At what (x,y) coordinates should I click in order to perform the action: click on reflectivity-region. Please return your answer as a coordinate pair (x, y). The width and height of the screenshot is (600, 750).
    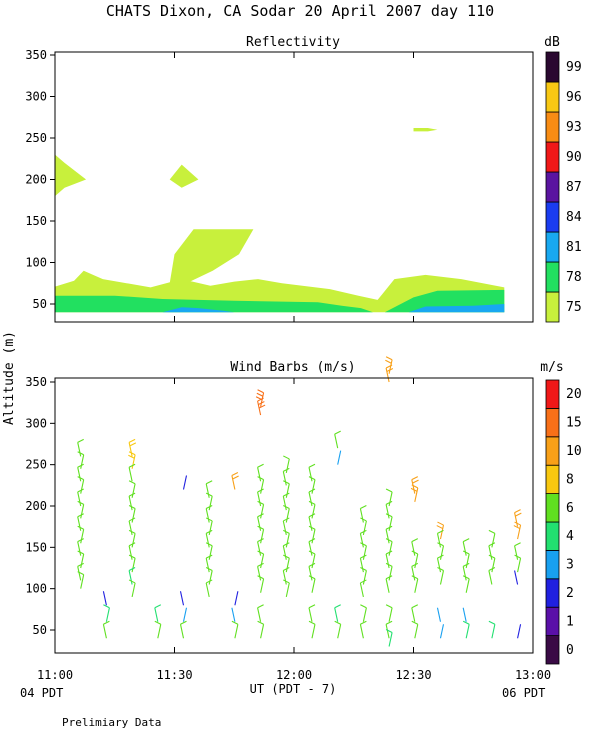
    Looking at the image, I should click on (456, 308).